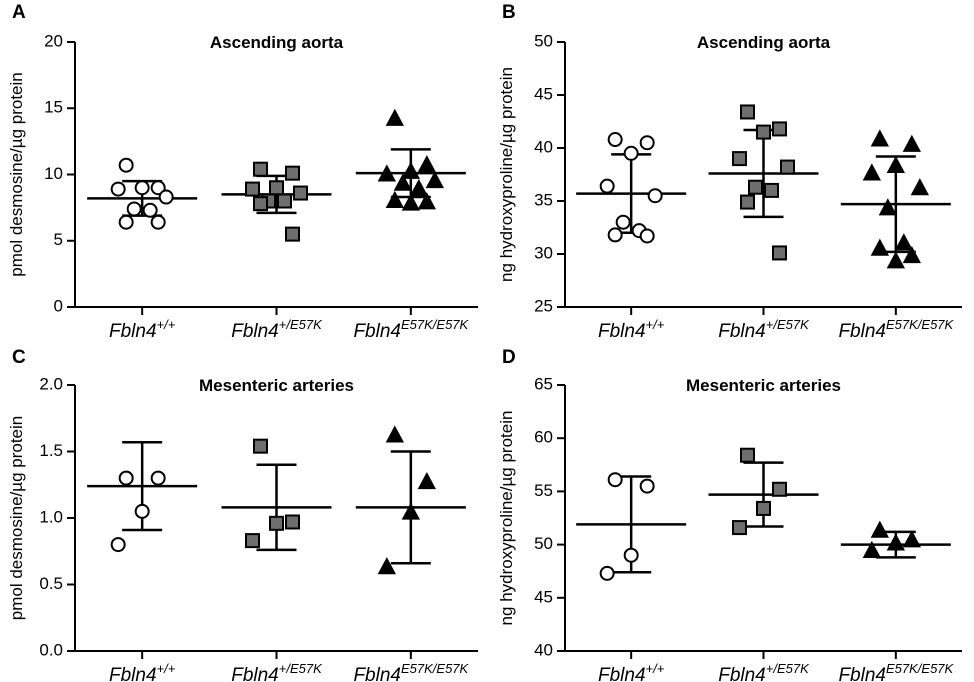 Image resolution: width=974 pixels, height=682 pixels. I want to click on panel-label: D, so click(509, 357).